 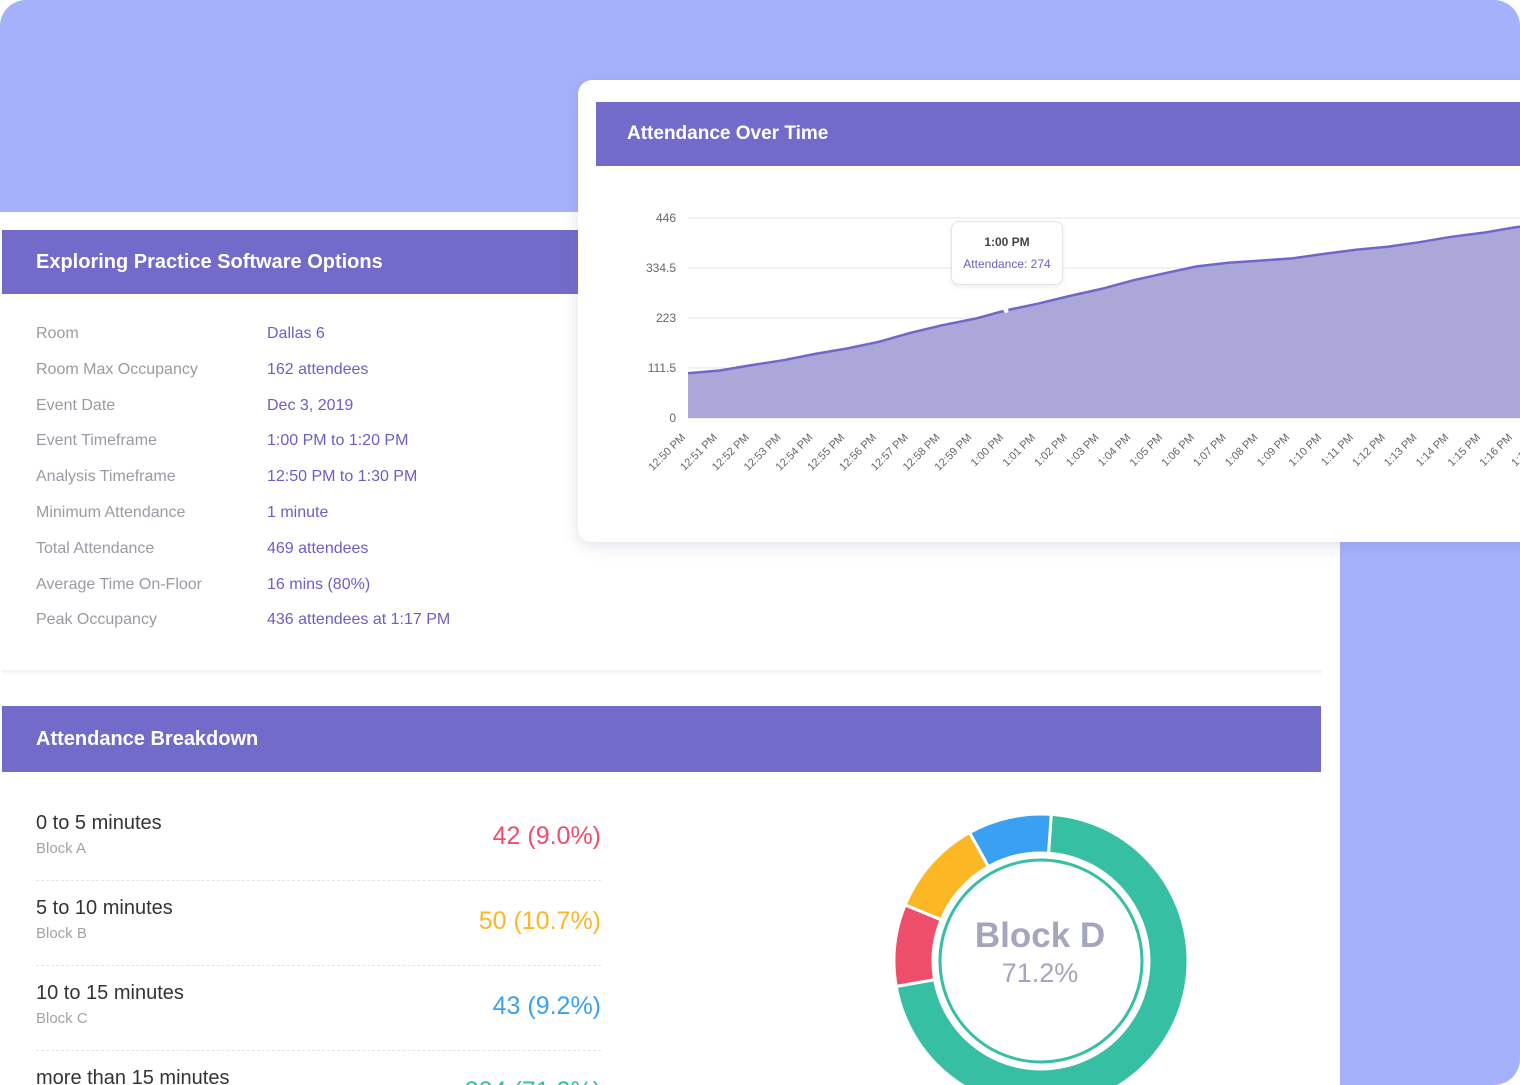 What do you see at coordinates (1018, 450) in the screenshot?
I see `x-tick-label: 1:01 PM` at bounding box center [1018, 450].